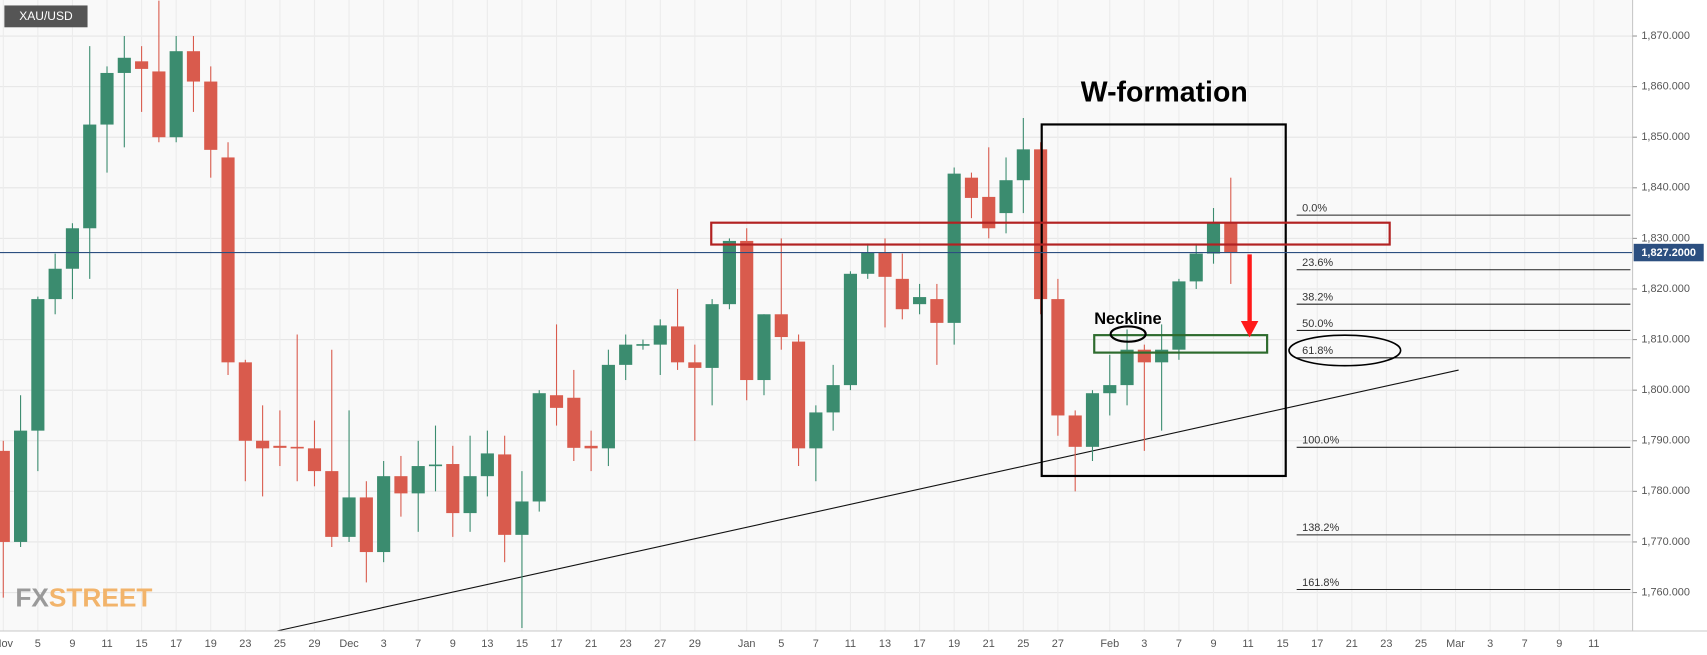 Image resolution: width=1707 pixels, height=655 pixels. What do you see at coordinates (1317, 263) in the screenshot?
I see `fib-label: 23.6%` at bounding box center [1317, 263].